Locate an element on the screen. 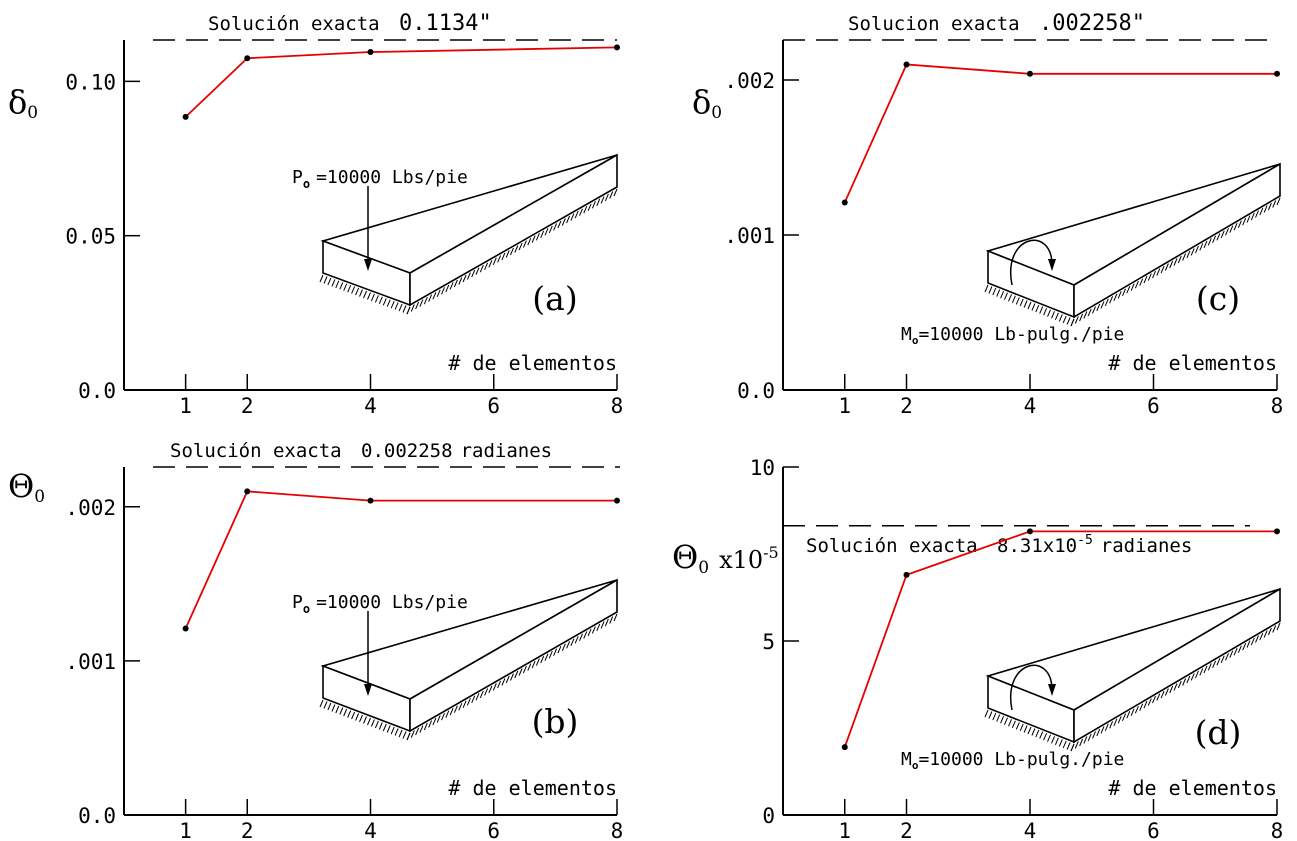 The image size is (1297, 841). exact-solution-label: Solucion exacta is located at coordinates (934, 24).